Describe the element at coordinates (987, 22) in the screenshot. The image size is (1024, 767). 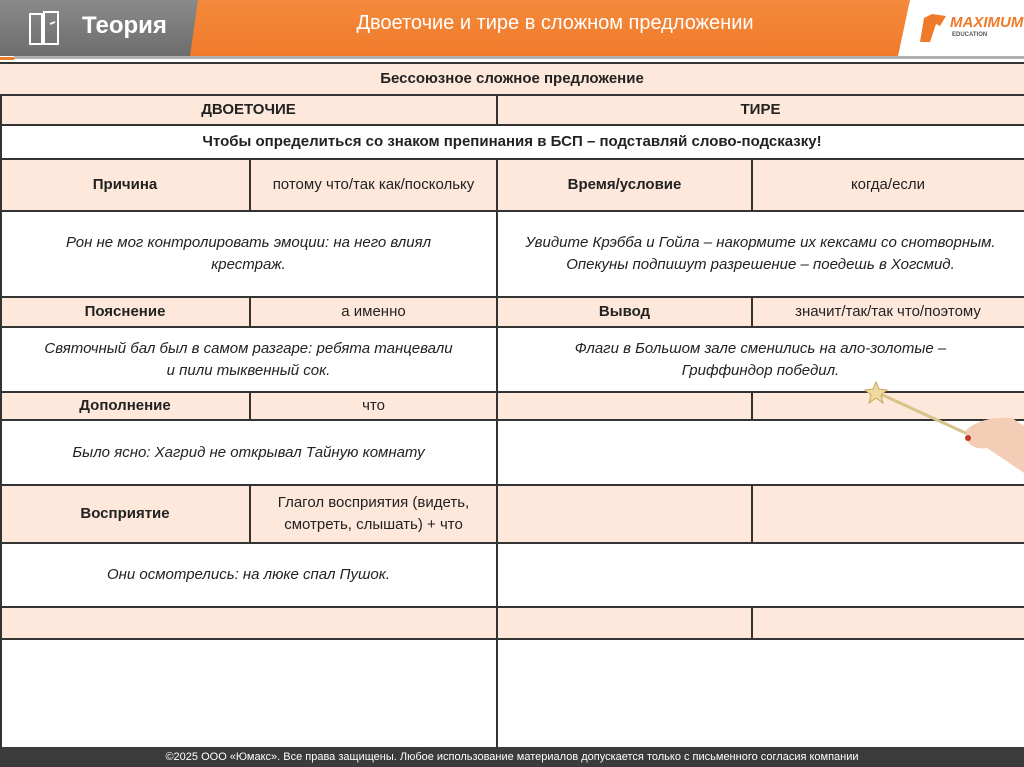
I see `logo-text: MAXIMUM` at that location.